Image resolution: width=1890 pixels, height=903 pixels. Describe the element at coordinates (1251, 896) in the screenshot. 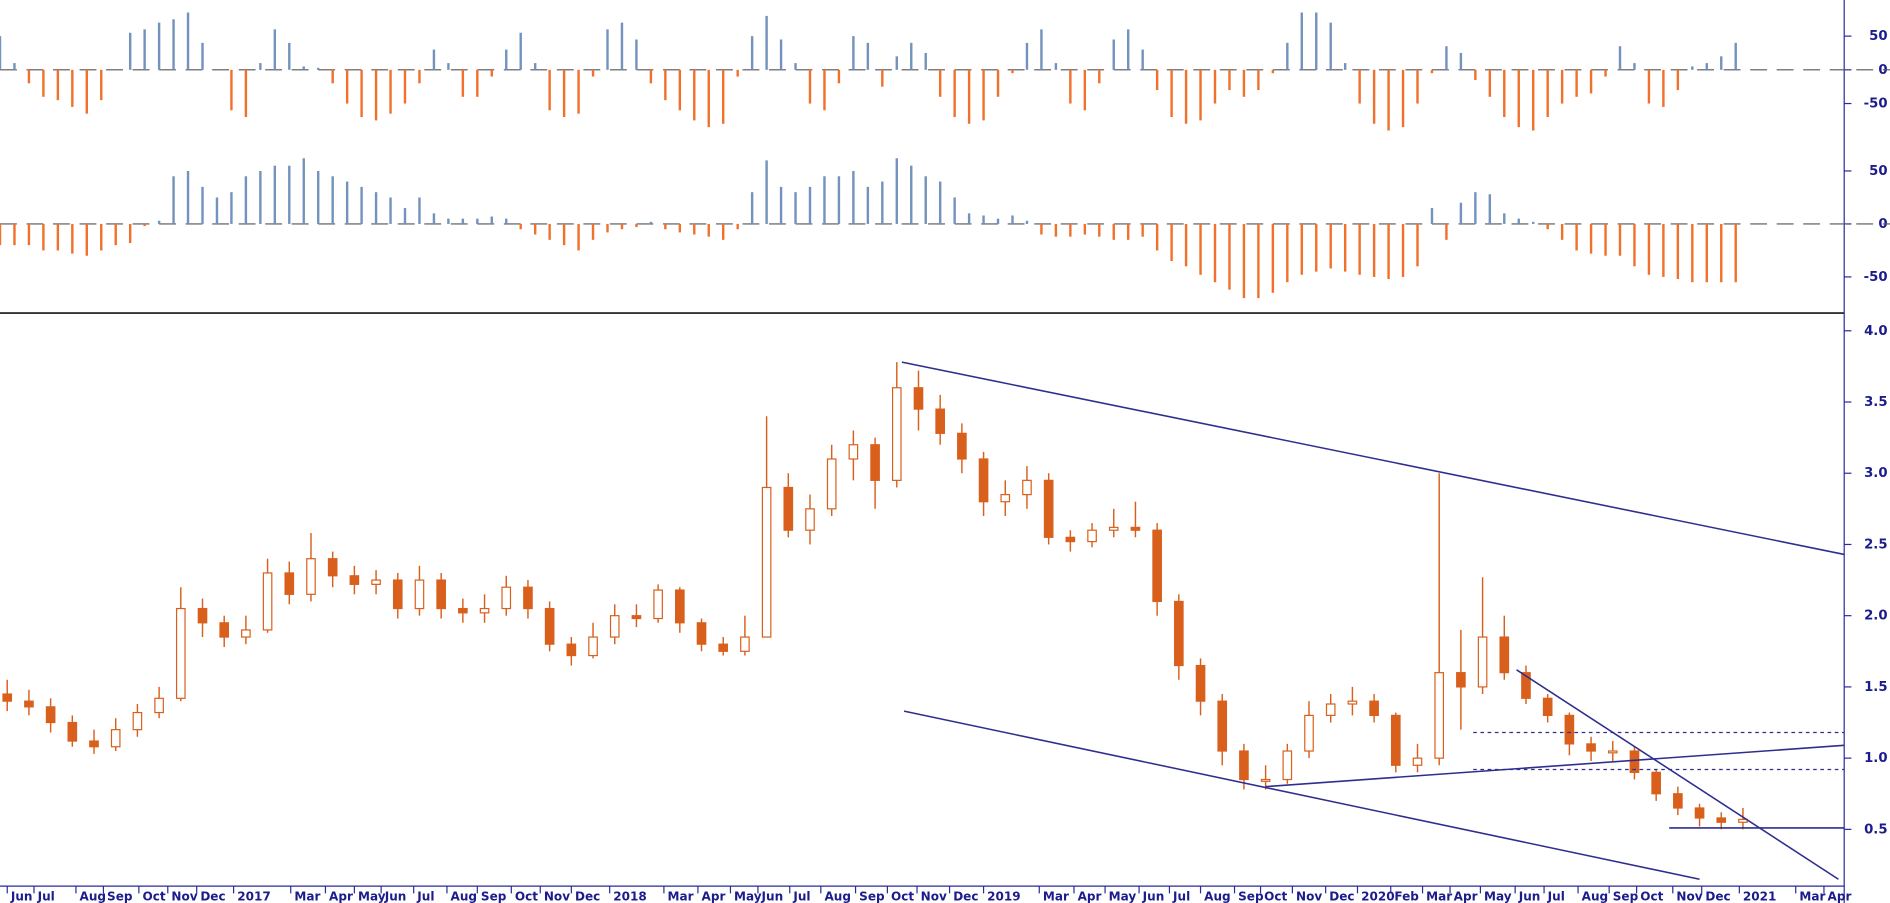

I see `x-tick-label: Sep` at that location.